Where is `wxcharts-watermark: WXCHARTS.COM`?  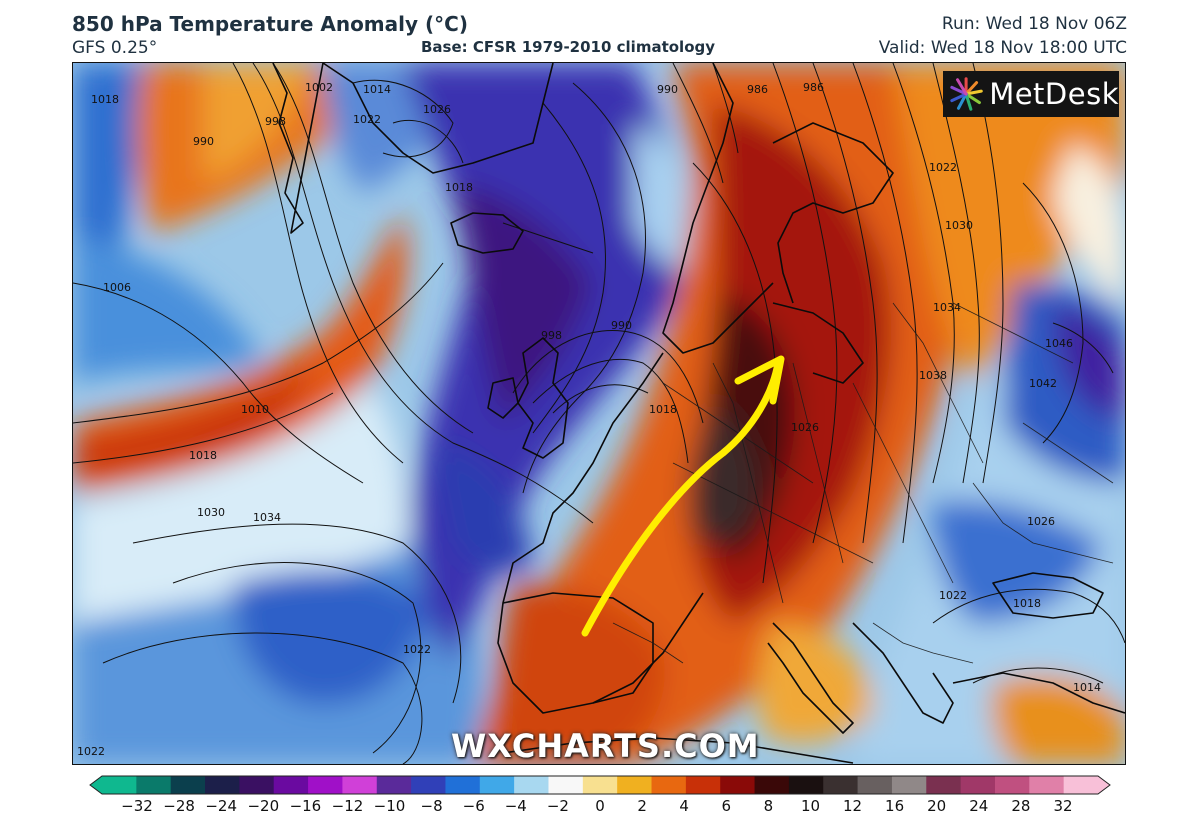
wxcharts-watermark: WXCHARTS.COM is located at coordinates (605, 746).